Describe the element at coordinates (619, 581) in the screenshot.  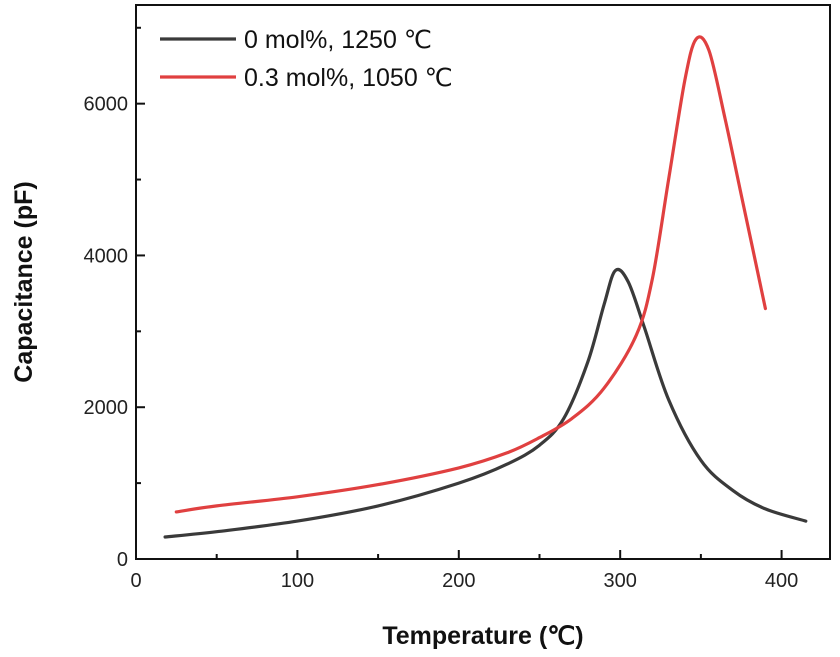
I see `x-tick-label: 300` at that location.